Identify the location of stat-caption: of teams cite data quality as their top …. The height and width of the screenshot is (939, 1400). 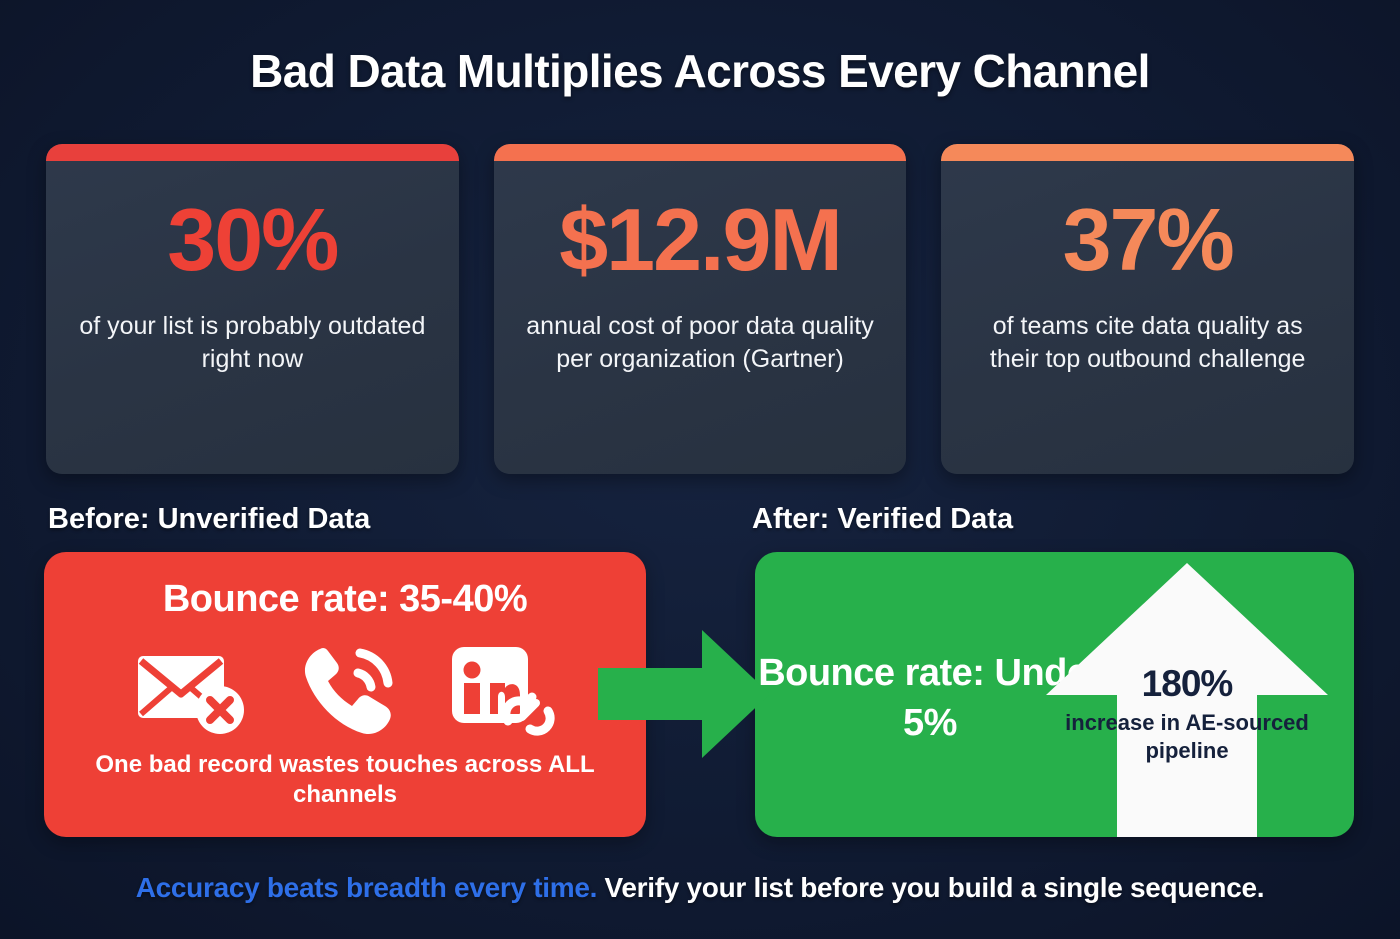
(1147, 343).